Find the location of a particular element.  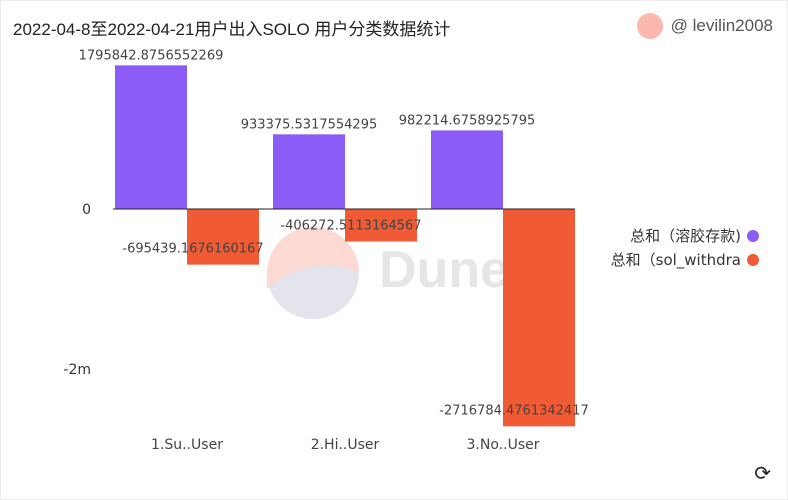

x-tick-label: 1.Su..User is located at coordinates (187, 445).